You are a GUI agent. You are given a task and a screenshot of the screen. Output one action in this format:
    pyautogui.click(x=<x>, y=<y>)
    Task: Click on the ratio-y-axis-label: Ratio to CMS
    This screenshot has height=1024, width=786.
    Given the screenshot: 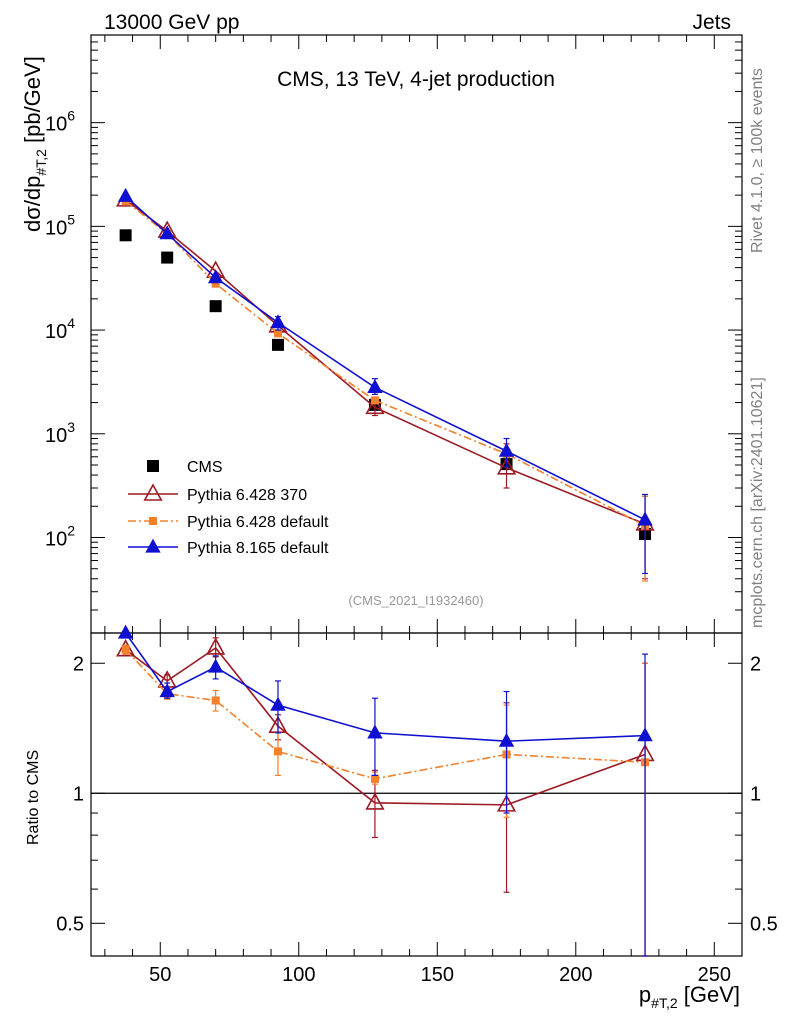 What is the action you would take?
    pyautogui.click(x=33, y=797)
    